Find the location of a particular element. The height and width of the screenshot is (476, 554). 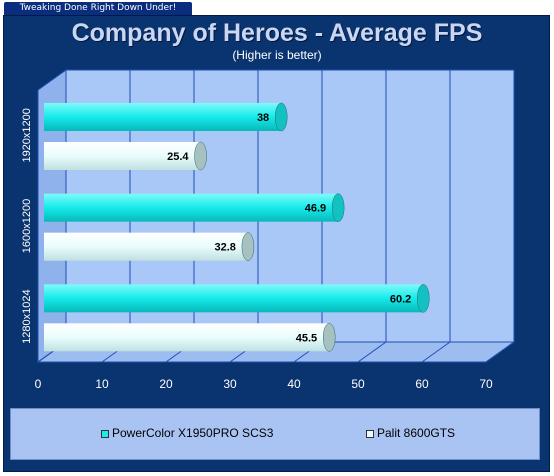

legend-item-series-1: PowerColor X1950PRO SCS3 is located at coordinates (187, 433).